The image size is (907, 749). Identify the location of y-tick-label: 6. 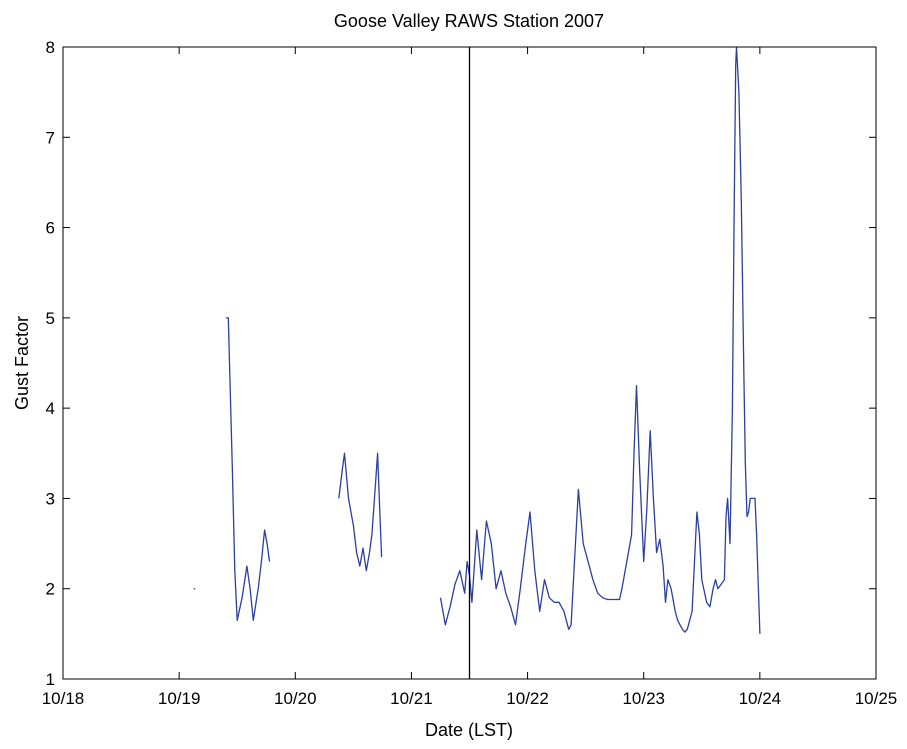
(50, 228).